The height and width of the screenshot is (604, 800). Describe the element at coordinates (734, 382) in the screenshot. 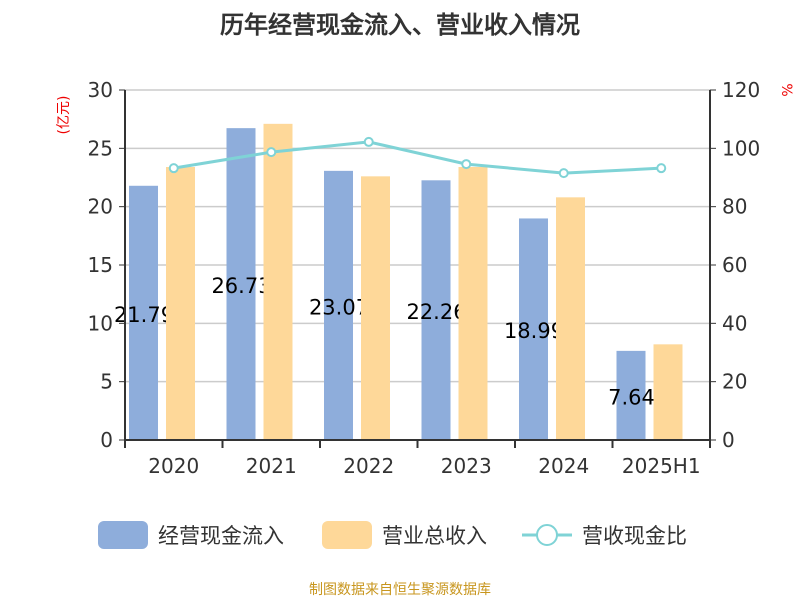

I see `right-tick-label: 20` at that location.